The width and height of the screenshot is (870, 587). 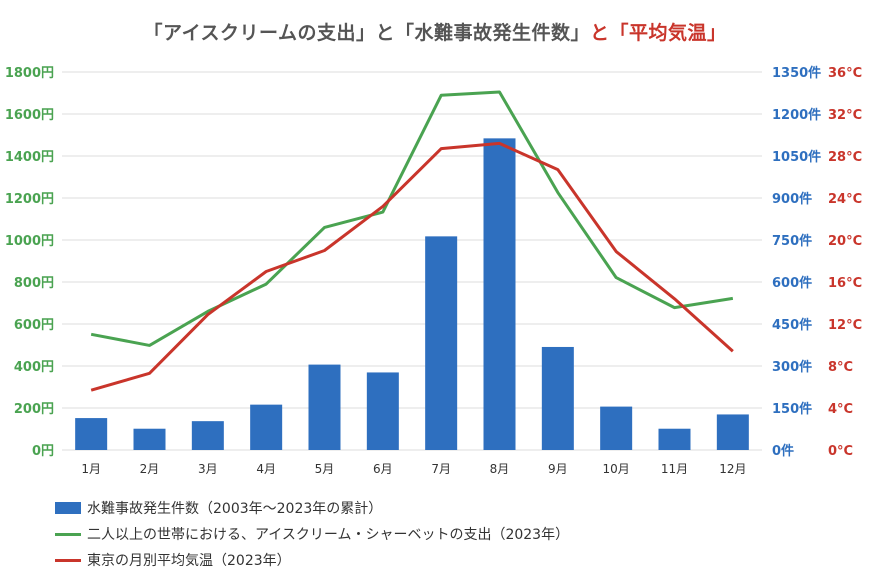 What do you see at coordinates (845, 199) in the screenshot?
I see `tick-label-right2: 24°C` at bounding box center [845, 199].